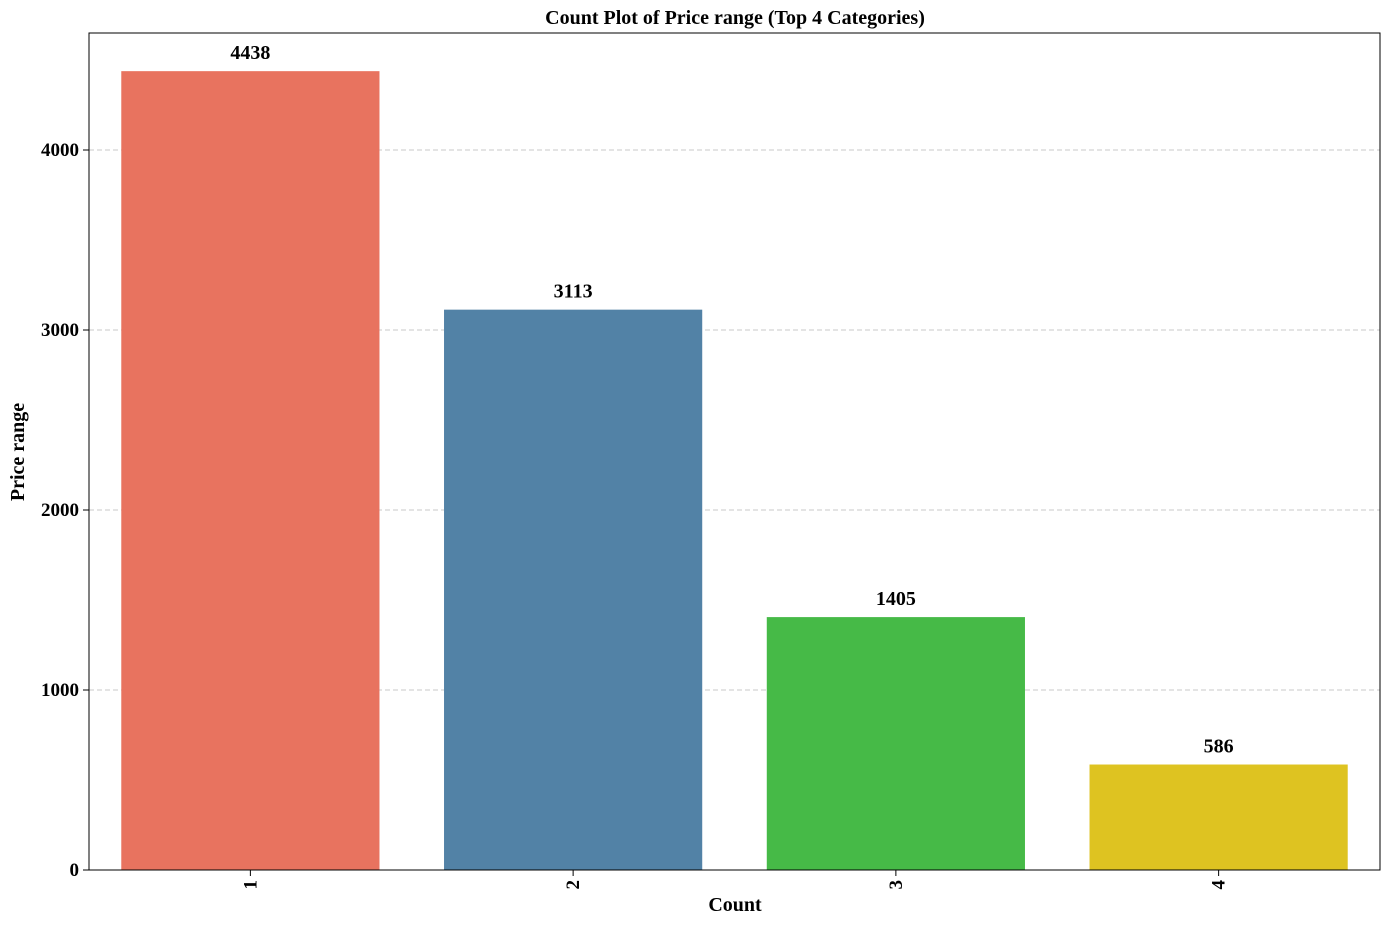 The width and height of the screenshot is (1389, 926). I want to click on y-tick-label: 4000, so click(60, 150).